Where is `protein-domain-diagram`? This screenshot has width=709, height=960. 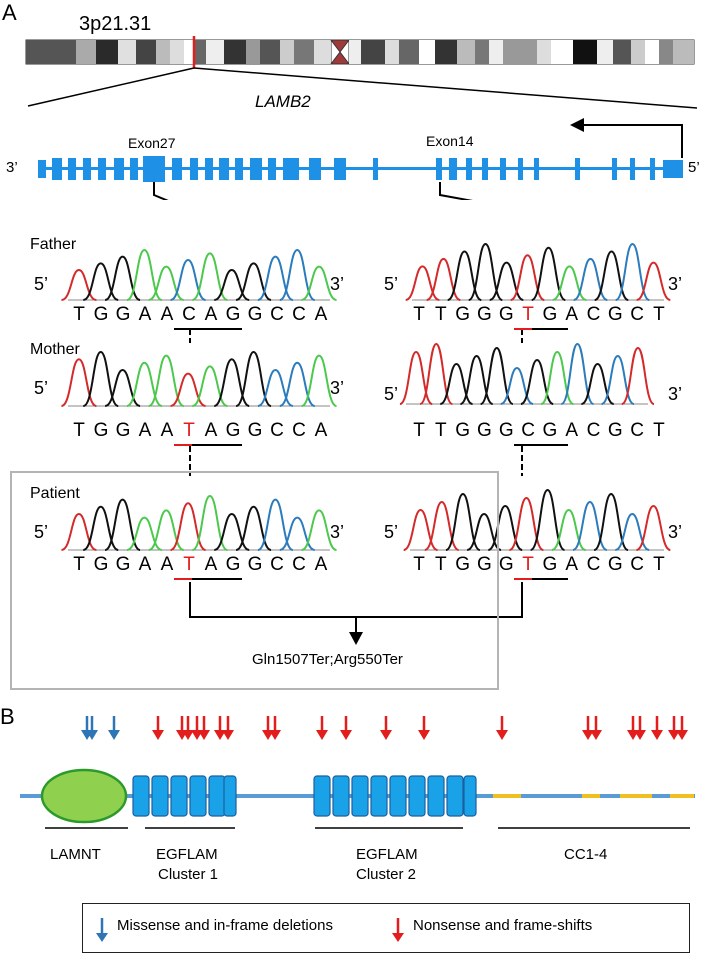 protein-domain-diagram is located at coordinates (357, 772).